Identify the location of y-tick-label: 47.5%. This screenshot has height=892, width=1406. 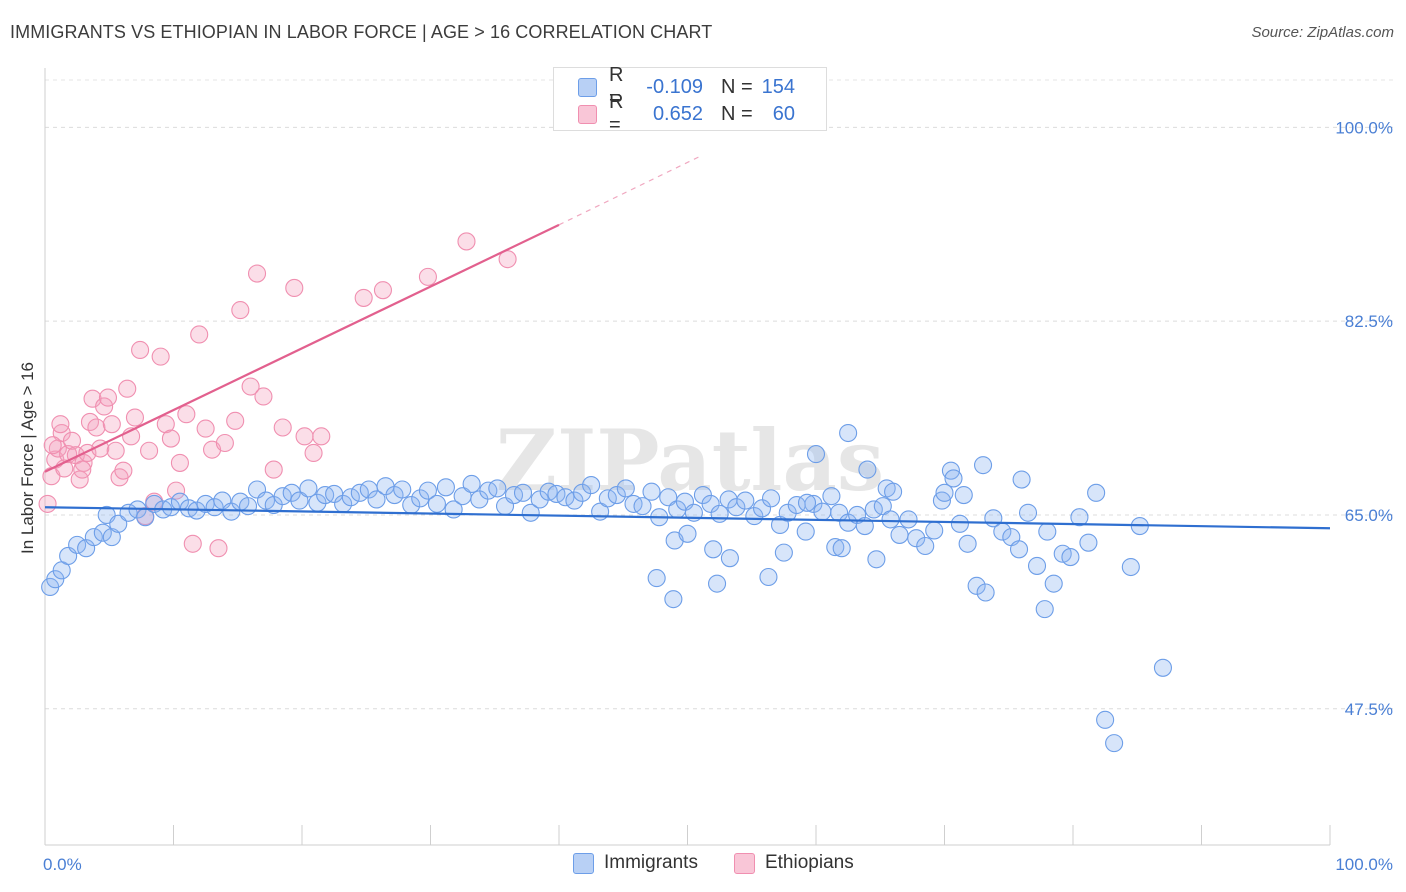
(1369, 709).